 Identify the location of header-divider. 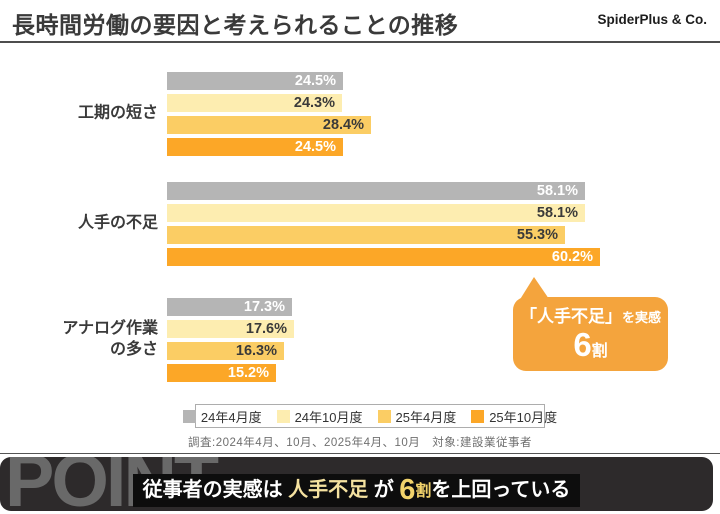
(360, 42).